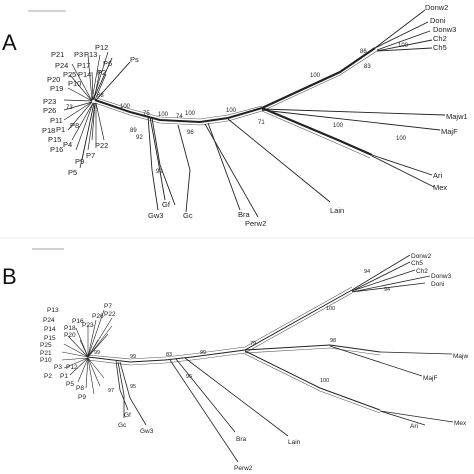 This screenshot has height=474, width=474. What do you see at coordinates (100, 96) in the screenshot?
I see `support-value: 88` at bounding box center [100, 96].